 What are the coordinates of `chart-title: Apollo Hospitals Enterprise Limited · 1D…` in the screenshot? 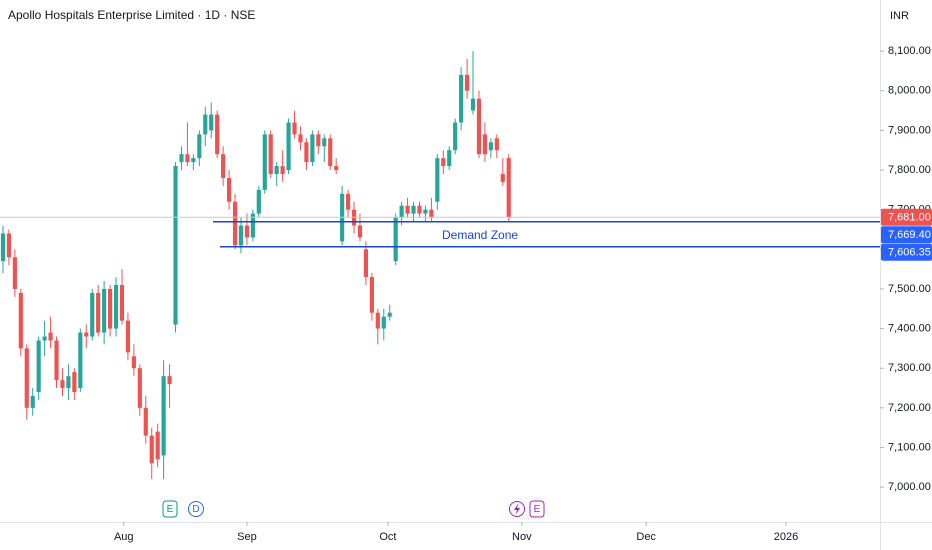 It's located at (131, 15).